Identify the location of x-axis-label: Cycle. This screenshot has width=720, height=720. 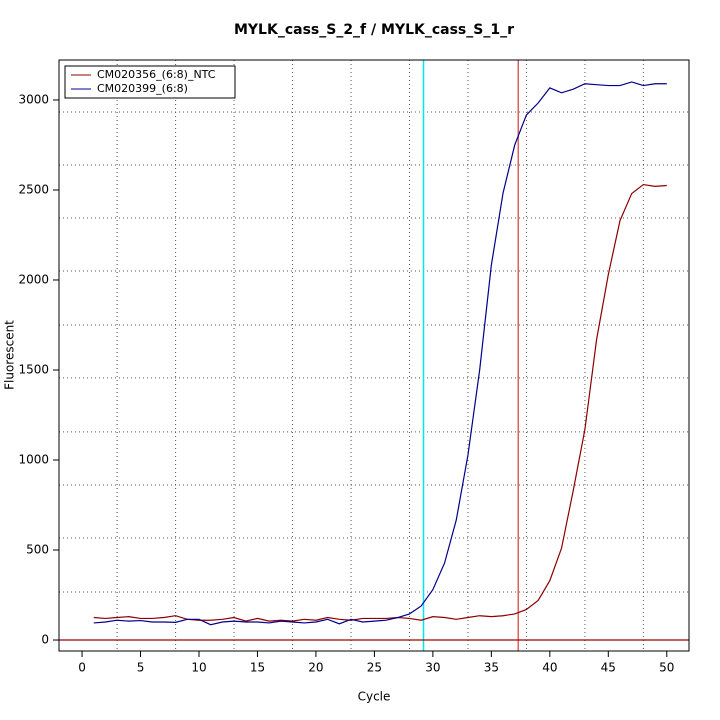
(374, 697).